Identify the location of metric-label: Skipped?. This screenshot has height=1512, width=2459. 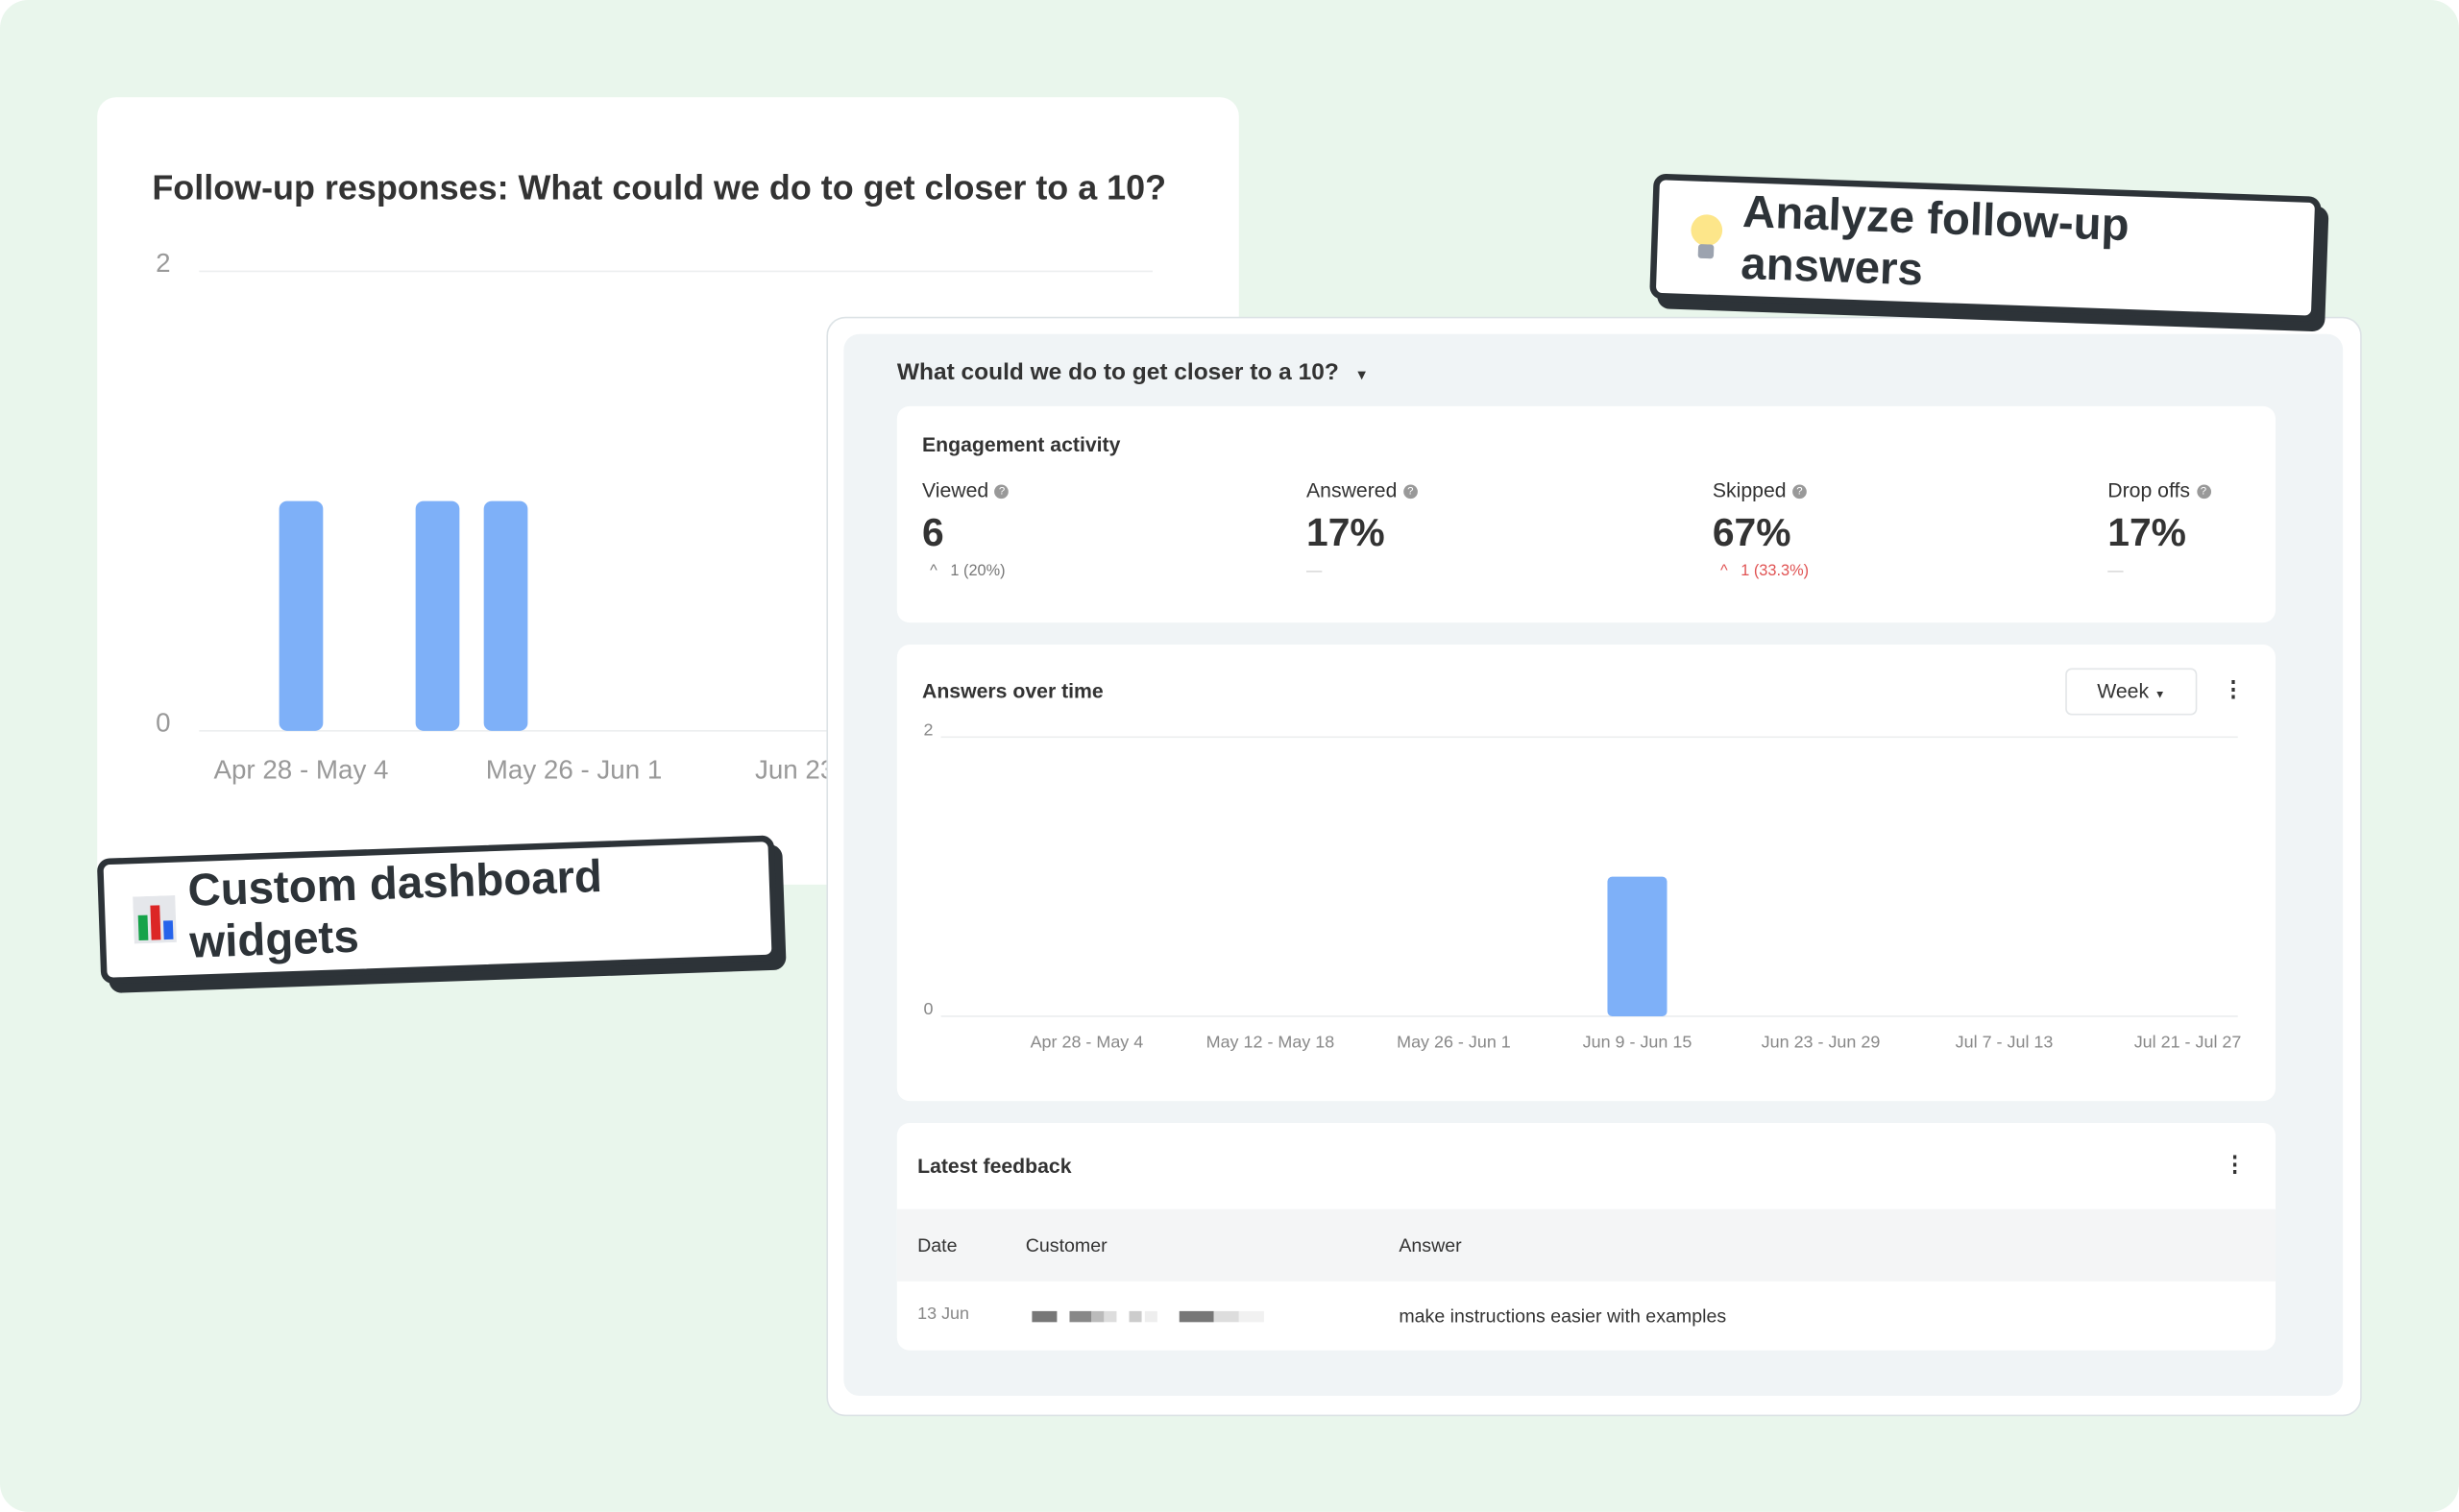
(1761, 489).